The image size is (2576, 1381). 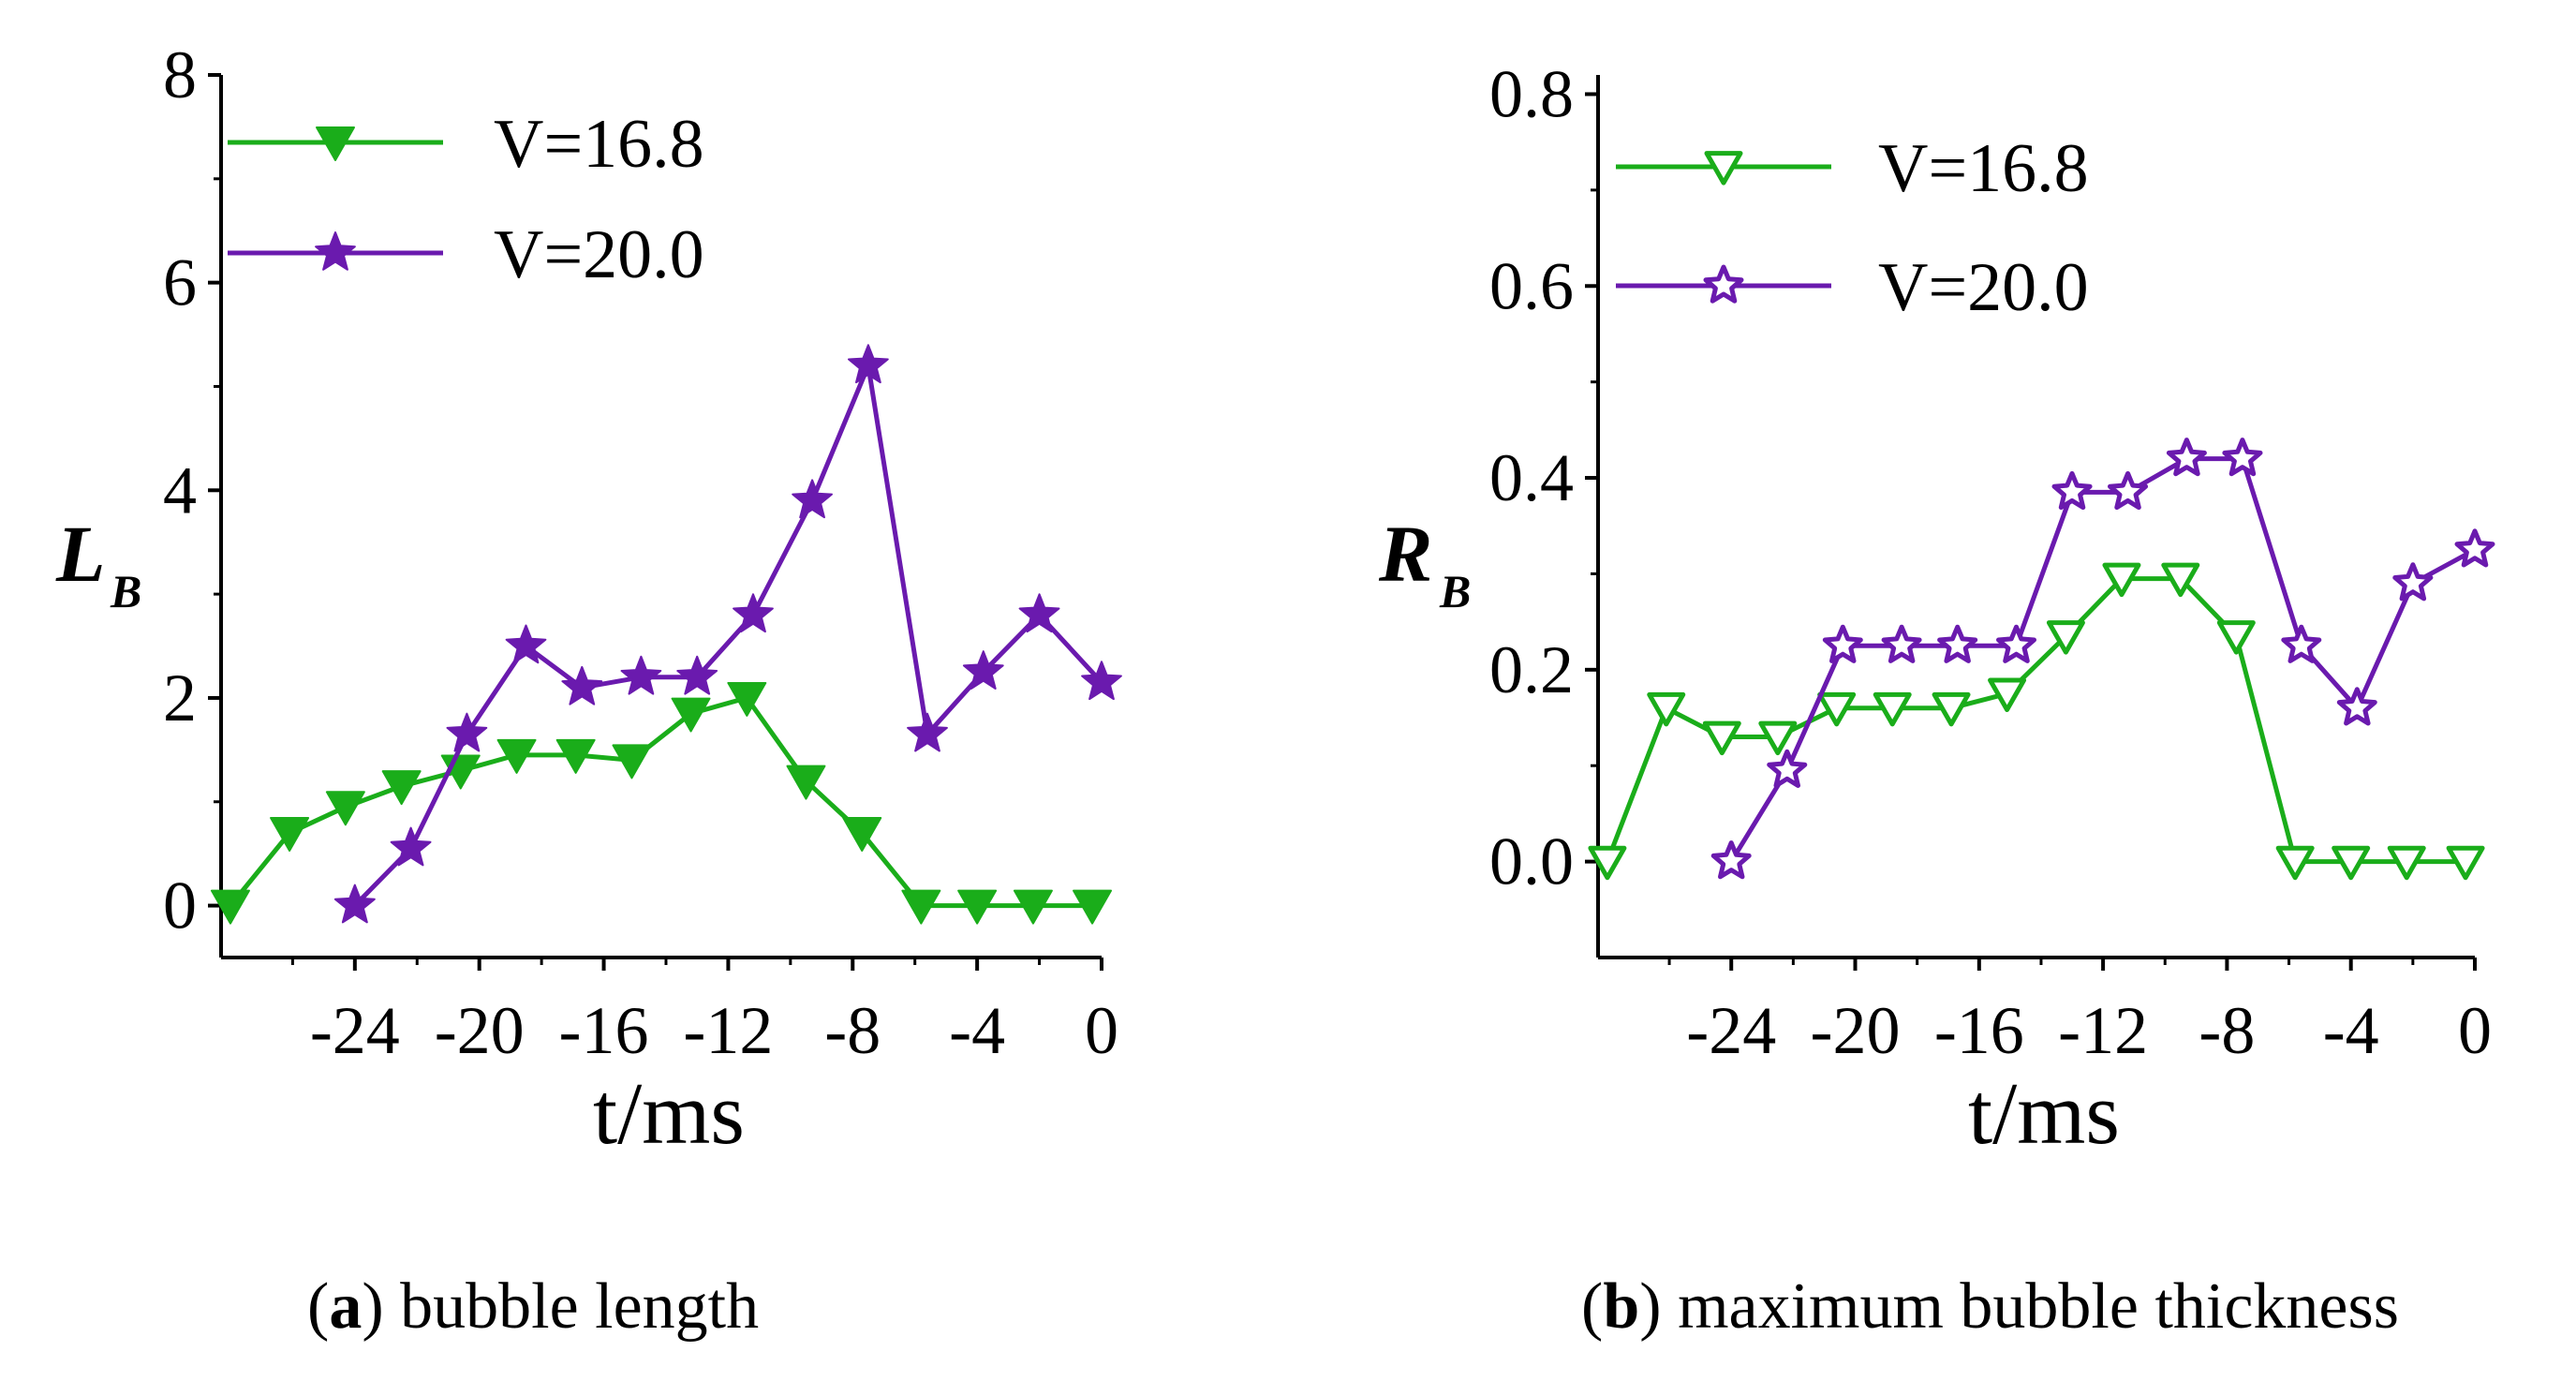 I want to click on chart-b-legend-label-1: V=16.8, so click(x=1984, y=168).